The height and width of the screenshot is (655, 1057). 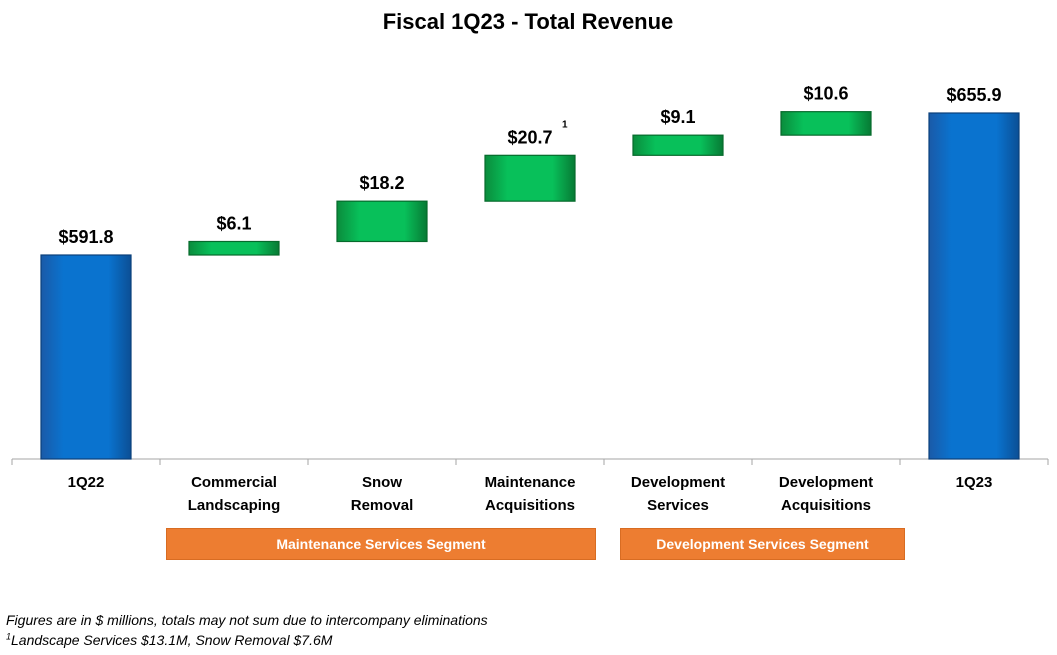 What do you see at coordinates (233, 223) in the screenshot?
I see `value-label: $6.1` at bounding box center [233, 223].